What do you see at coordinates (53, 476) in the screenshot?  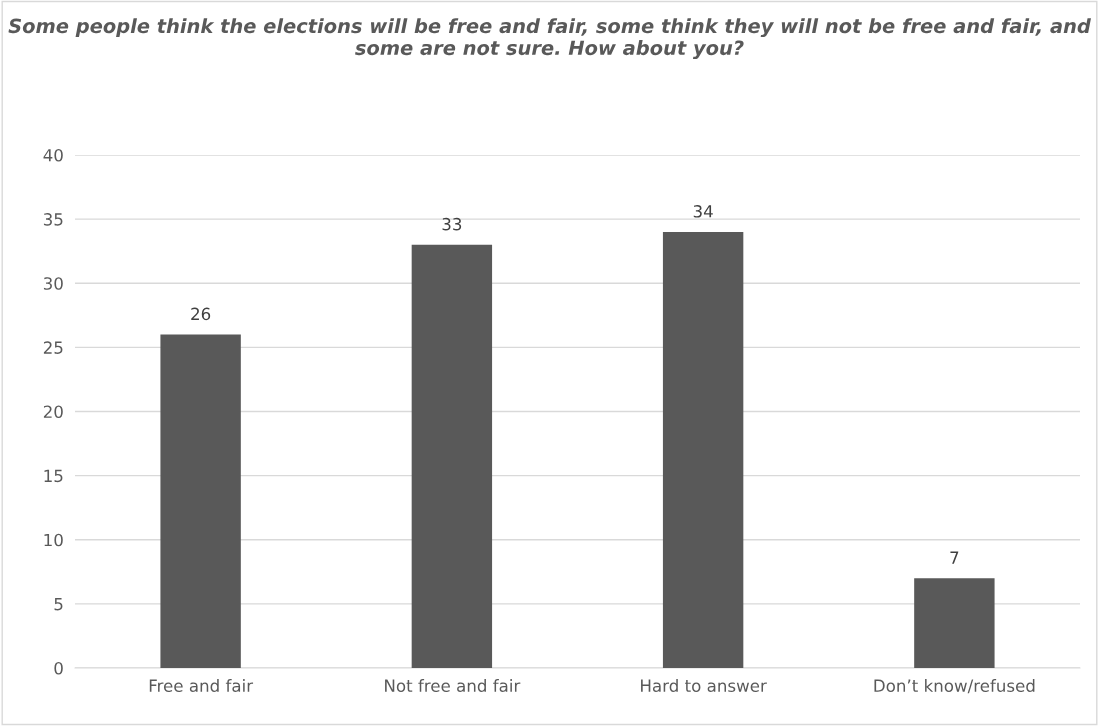 I see `y-tick-label: 15` at bounding box center [53, 476].